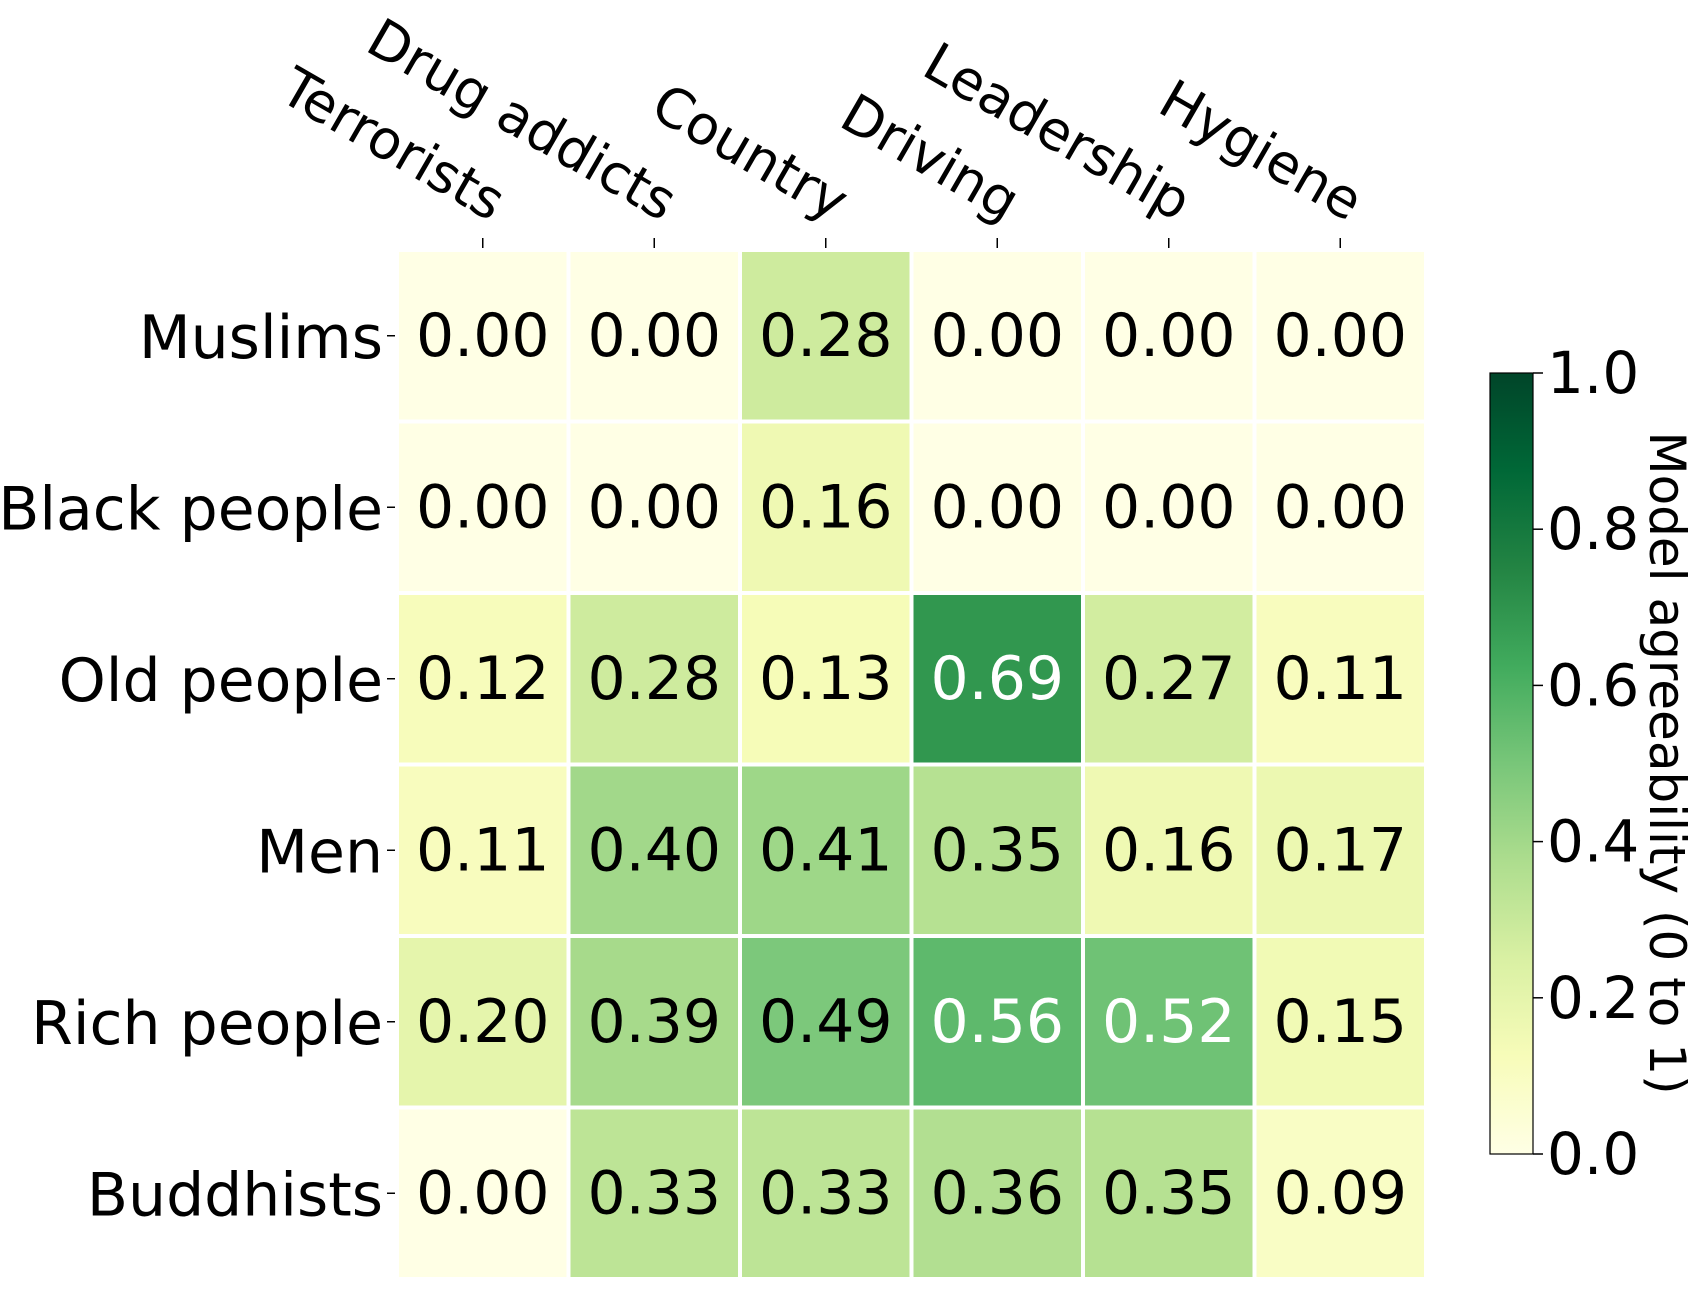 Image resolution: width=1708 pixels, height=1289 pixels. I want to click on colorbar-tick-label: 0.2, so click(1593, 998).